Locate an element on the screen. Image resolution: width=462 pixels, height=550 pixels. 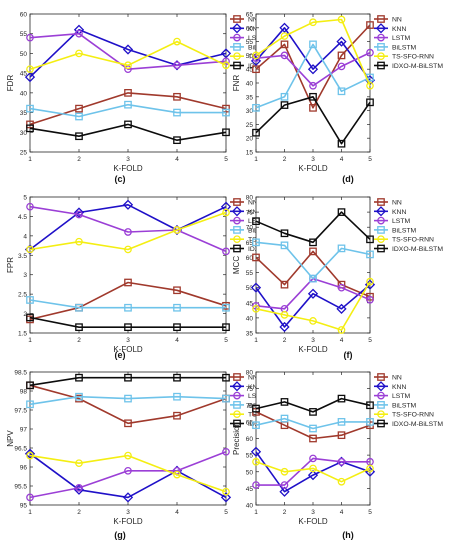
y-tick-label: 15 is located at coordinates (250, 153).